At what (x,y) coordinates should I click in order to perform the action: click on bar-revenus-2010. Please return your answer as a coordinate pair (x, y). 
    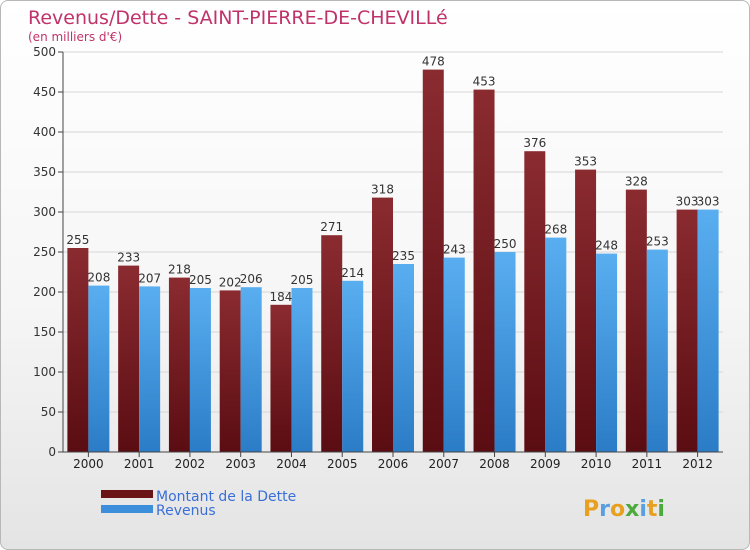
    Looking at the image, I should click on (607, 352).